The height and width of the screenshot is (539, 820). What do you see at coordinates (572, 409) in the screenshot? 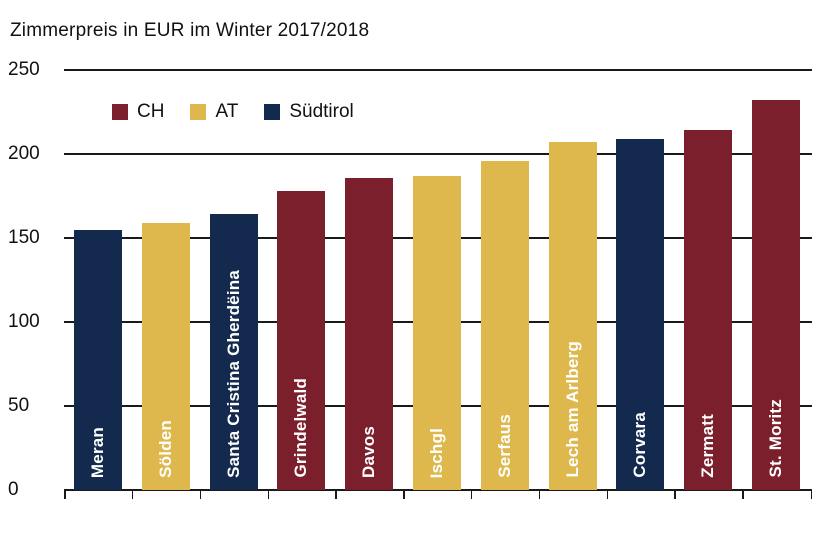
I see `bar-label-lech-am-arlberg: Lech am Arlberg` at bounding box center [572, 409].